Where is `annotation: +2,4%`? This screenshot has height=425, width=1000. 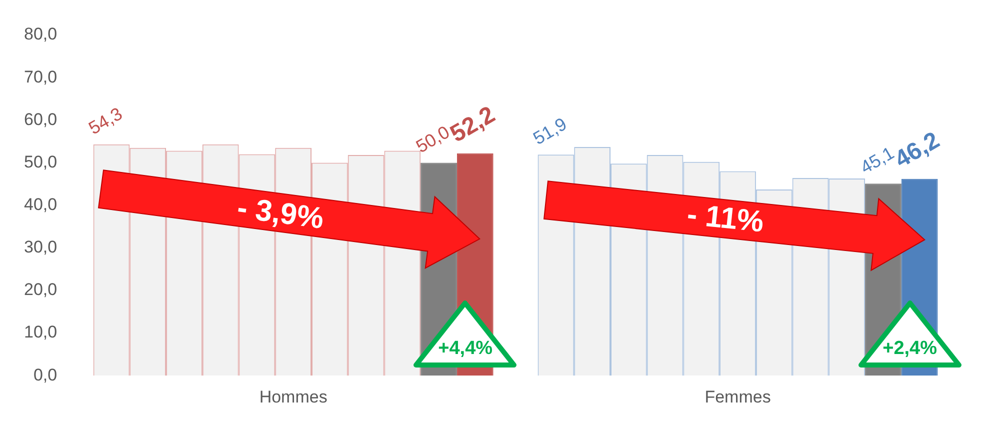 annotation: +2,4% is located at coordinates (909, 349).